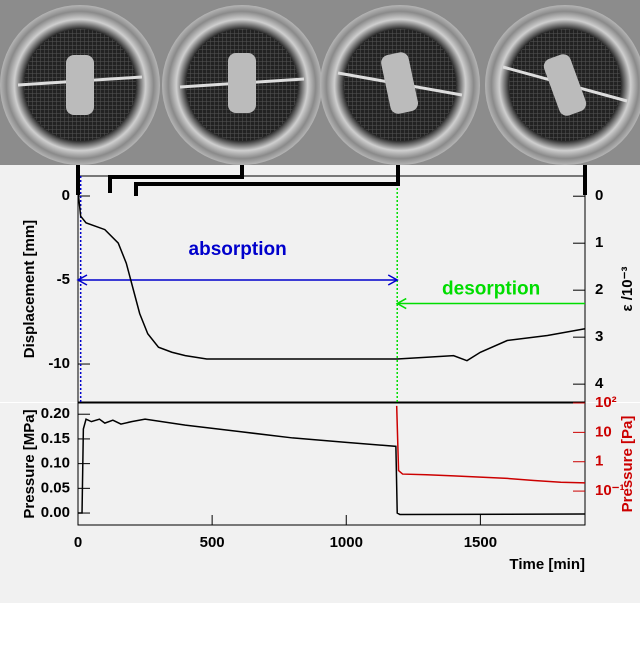 This screenshot has height=669, width=640. I want to click on y2-tick-label: 2, so click(599, 289).